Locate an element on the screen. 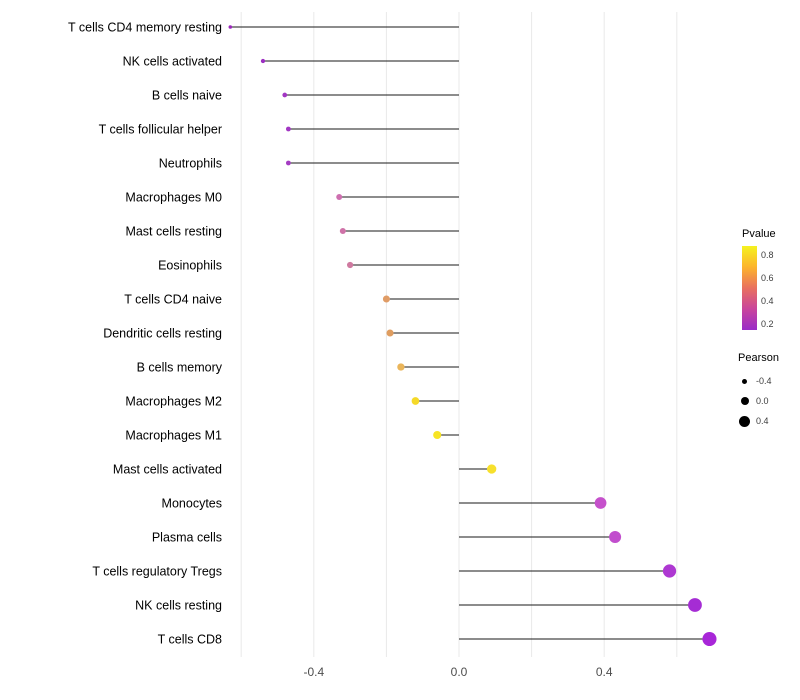  category-label: B cells memory is located at coordinates (180, 368).